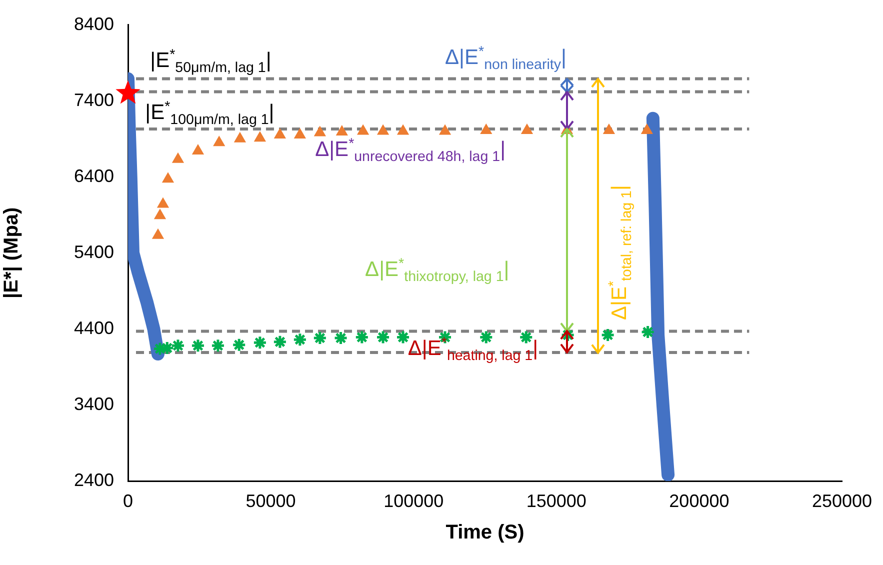 The height and width of the screenshot is (565, 883). I want to click on annotation: |E$^{*}$$_{100μm/m, lag 1}$|, so click(209, 114).